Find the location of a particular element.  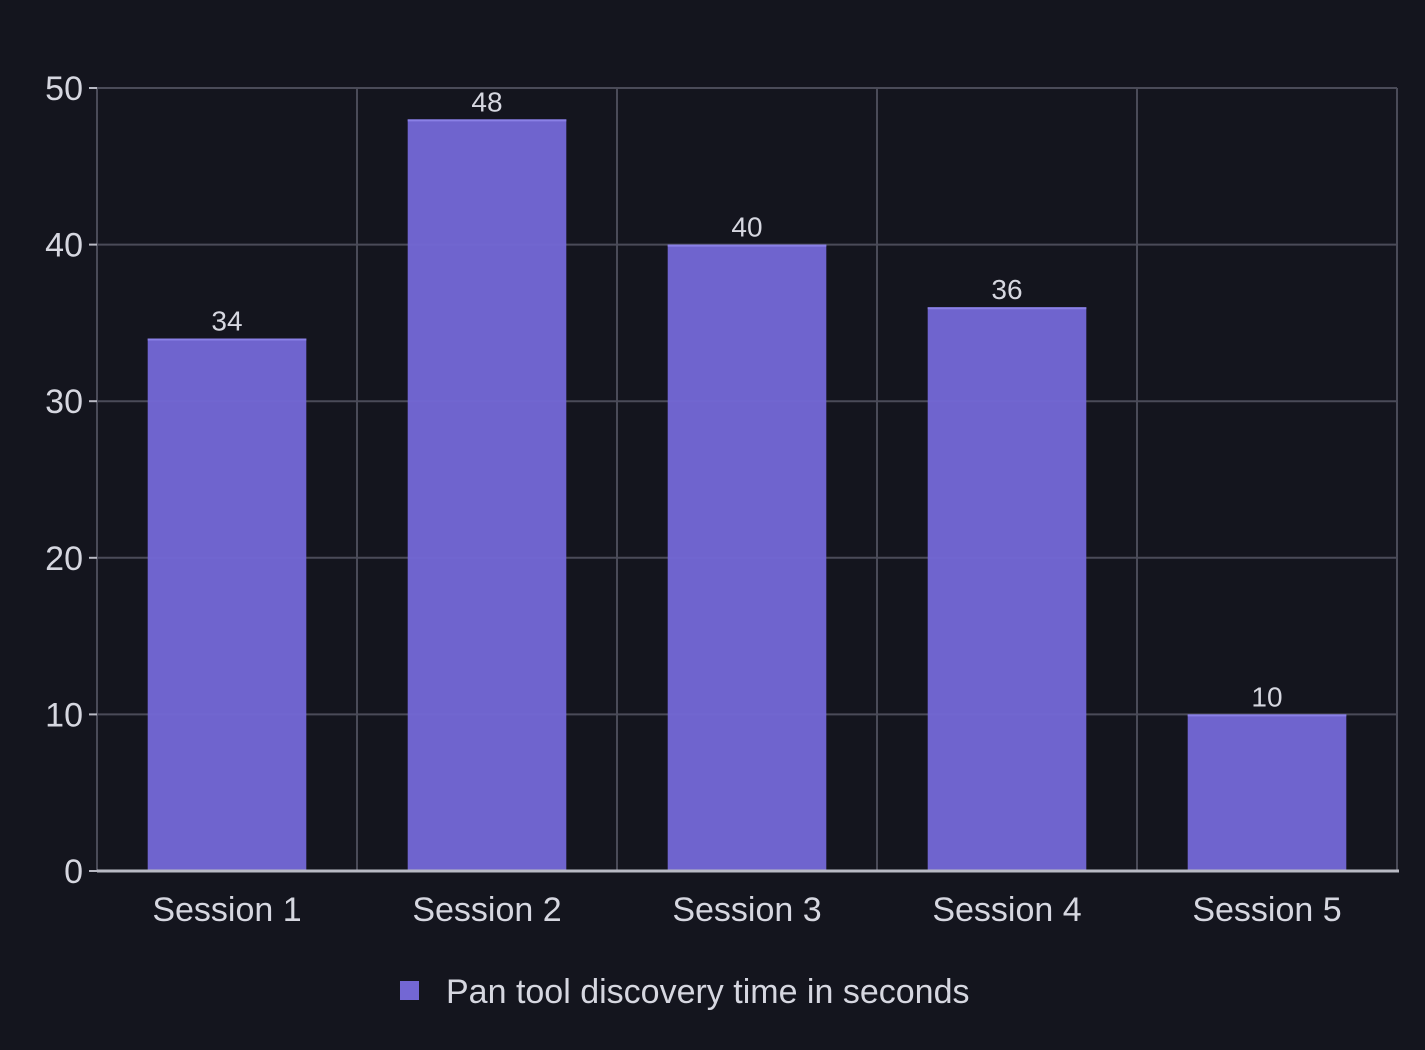

x-tick-label: Session 3 is located at coordinates (746, 910).